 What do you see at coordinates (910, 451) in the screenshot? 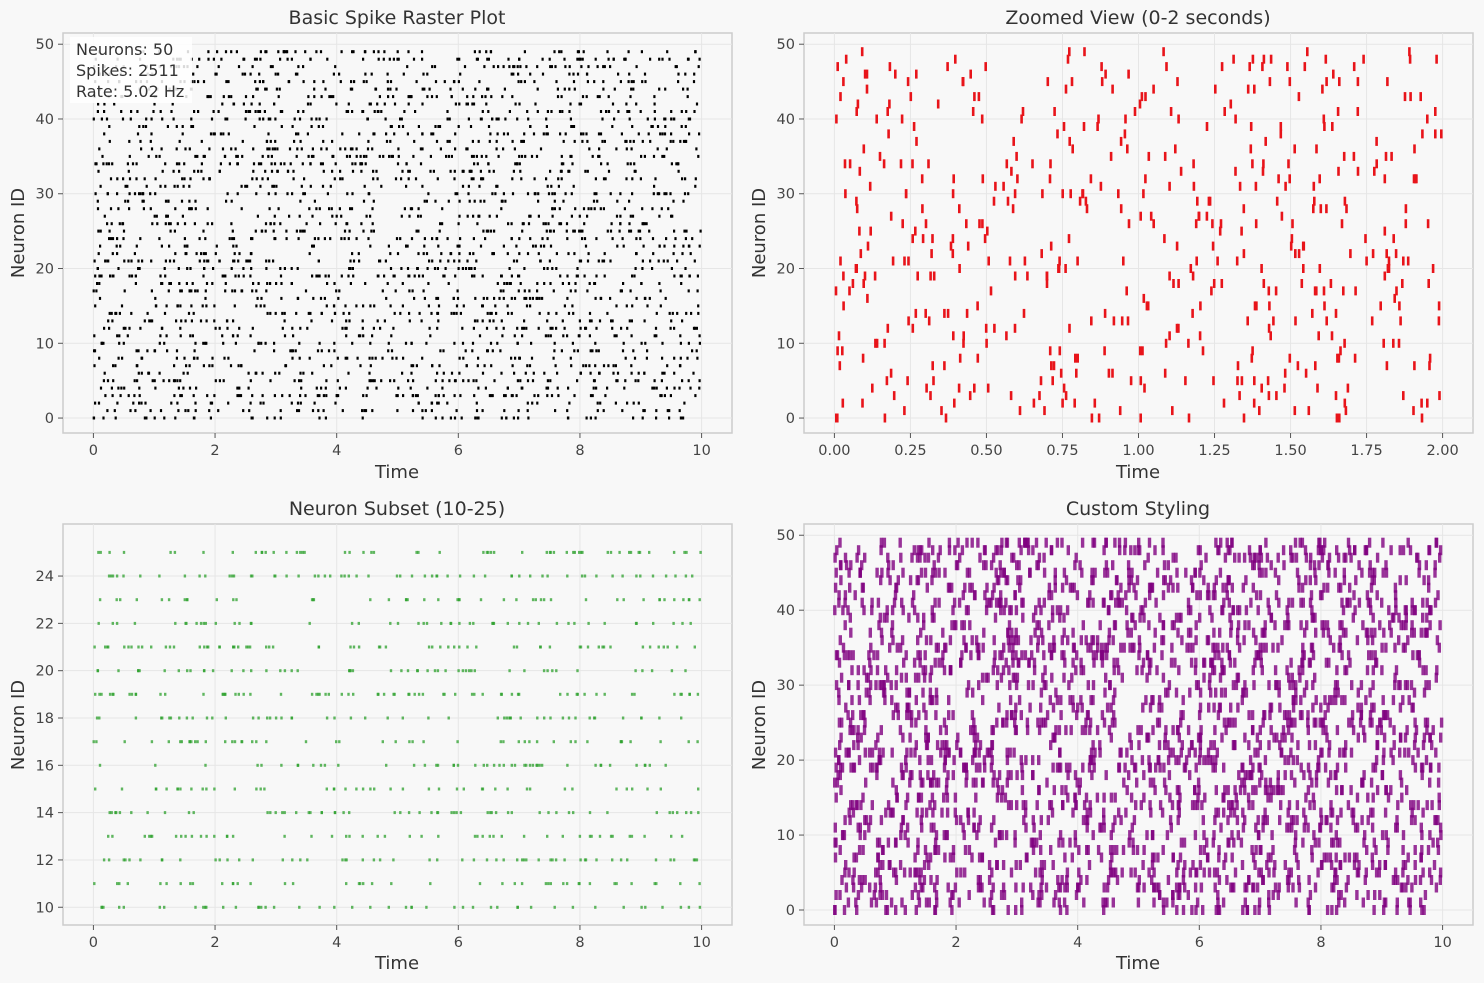
I see `x-tick-label: 0.25` at bounding box center [910, 451].